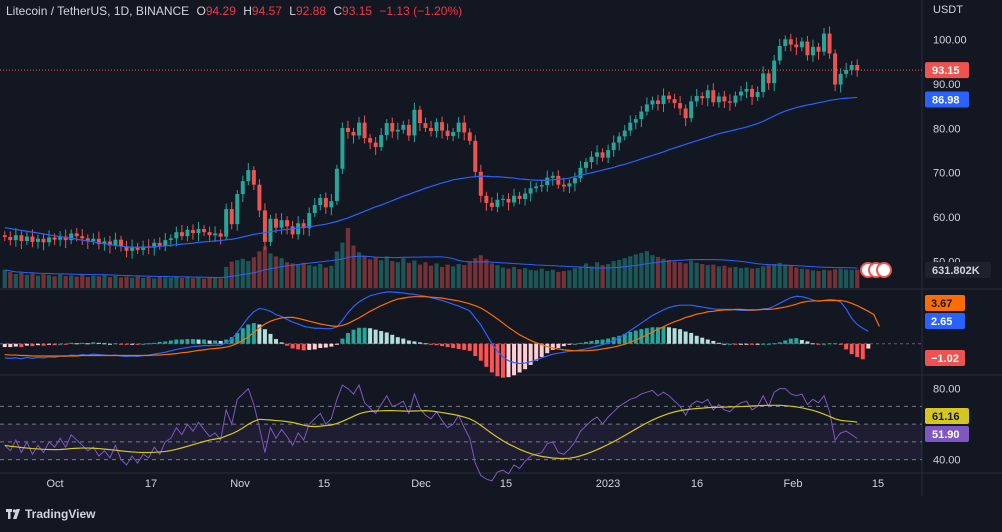 The width and height of the screenshot is (1002, 532). I want to click on time-axis-label: 2023, so click(608, 484).